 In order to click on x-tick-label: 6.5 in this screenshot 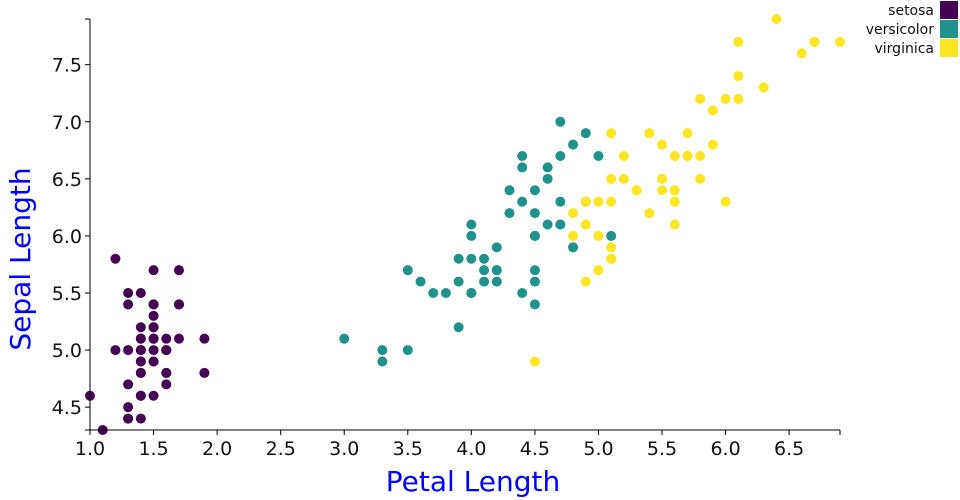, I will do `click(789, 449)`.